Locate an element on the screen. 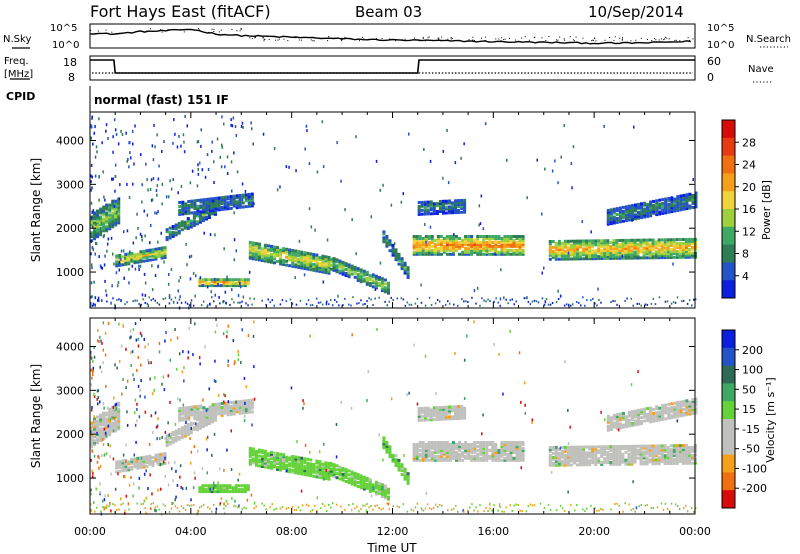  nsearch-series-dots is located at coordinates (392, 35).